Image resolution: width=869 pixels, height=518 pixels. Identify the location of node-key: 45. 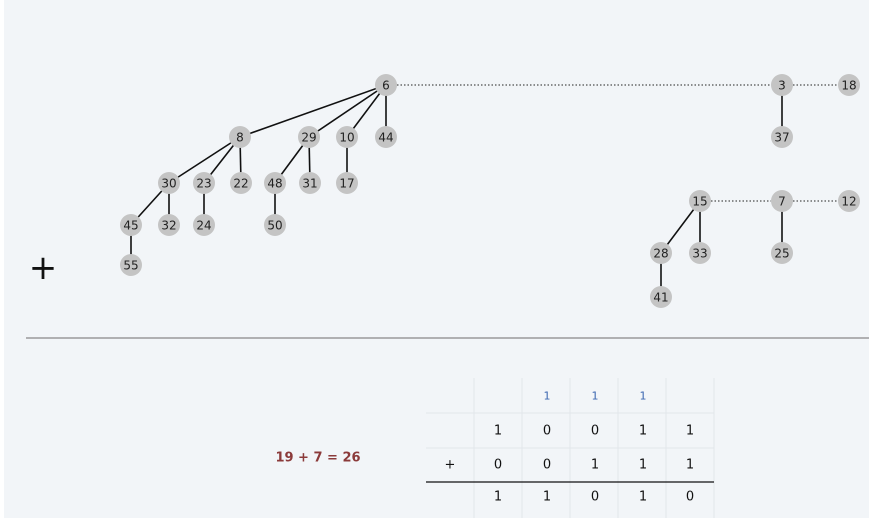
(130, 226).